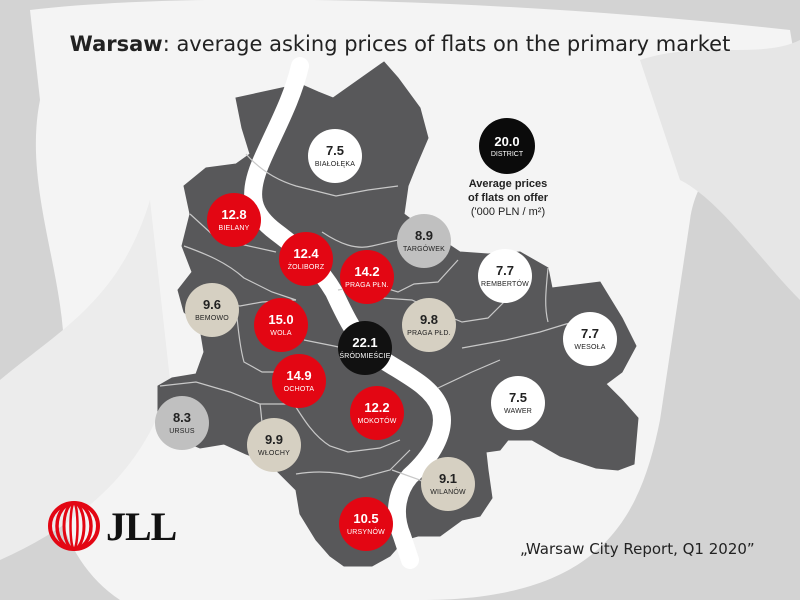 Image resolution: width=800 pixels, height=600 pixels. I want to click on district-name: BEMOWO, so click(212, 318).